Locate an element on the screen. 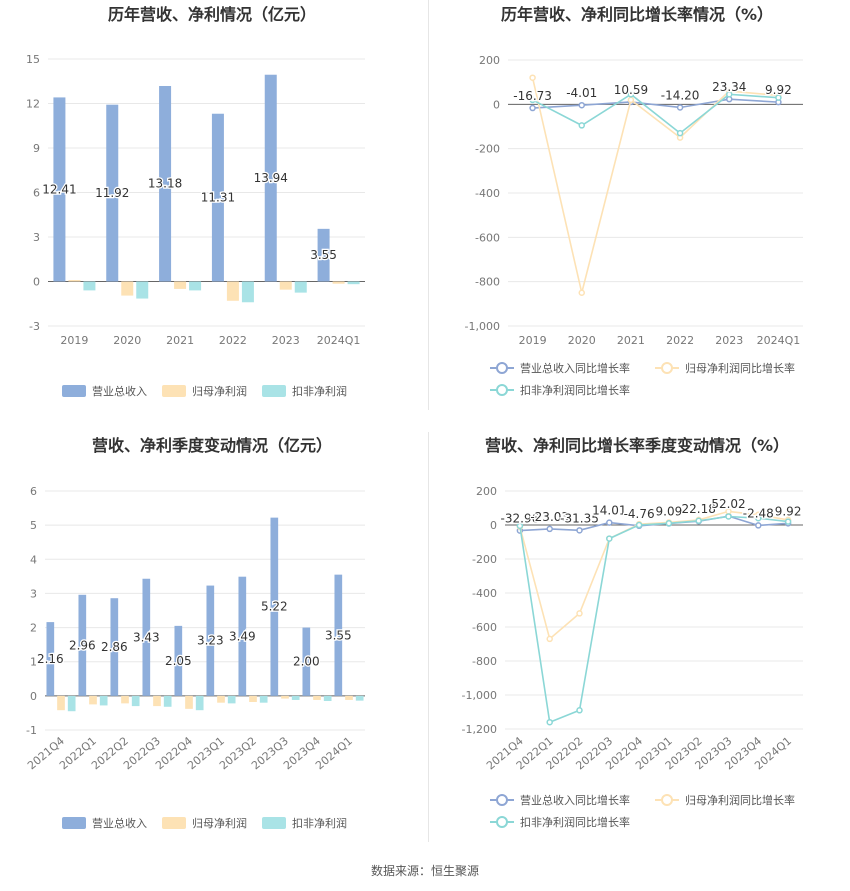 Image resolution: width=850 pixels, height=891 pixels. vertical-divider-bottom is located at coordinates (428, 637).